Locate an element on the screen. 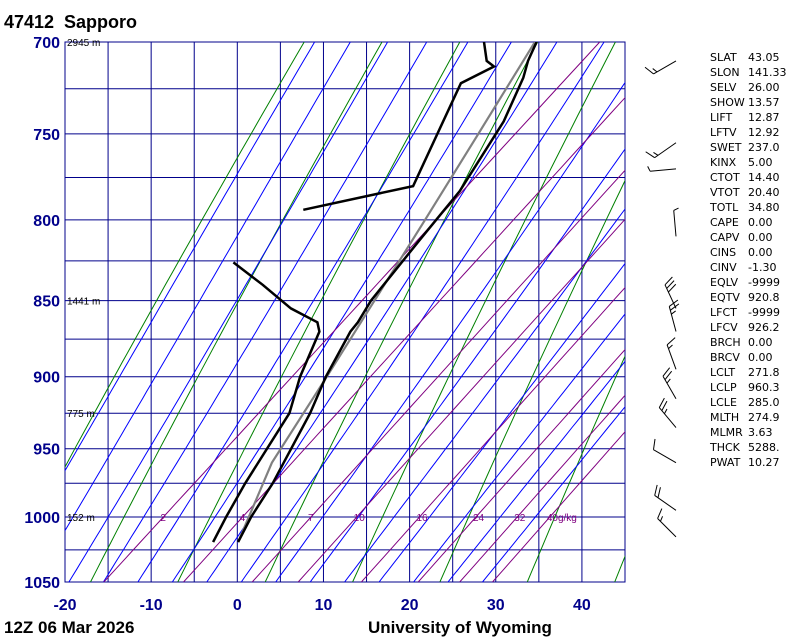 This screenshot has height=640, width=800. dry-adiabat is located at coordinates (794, 312).